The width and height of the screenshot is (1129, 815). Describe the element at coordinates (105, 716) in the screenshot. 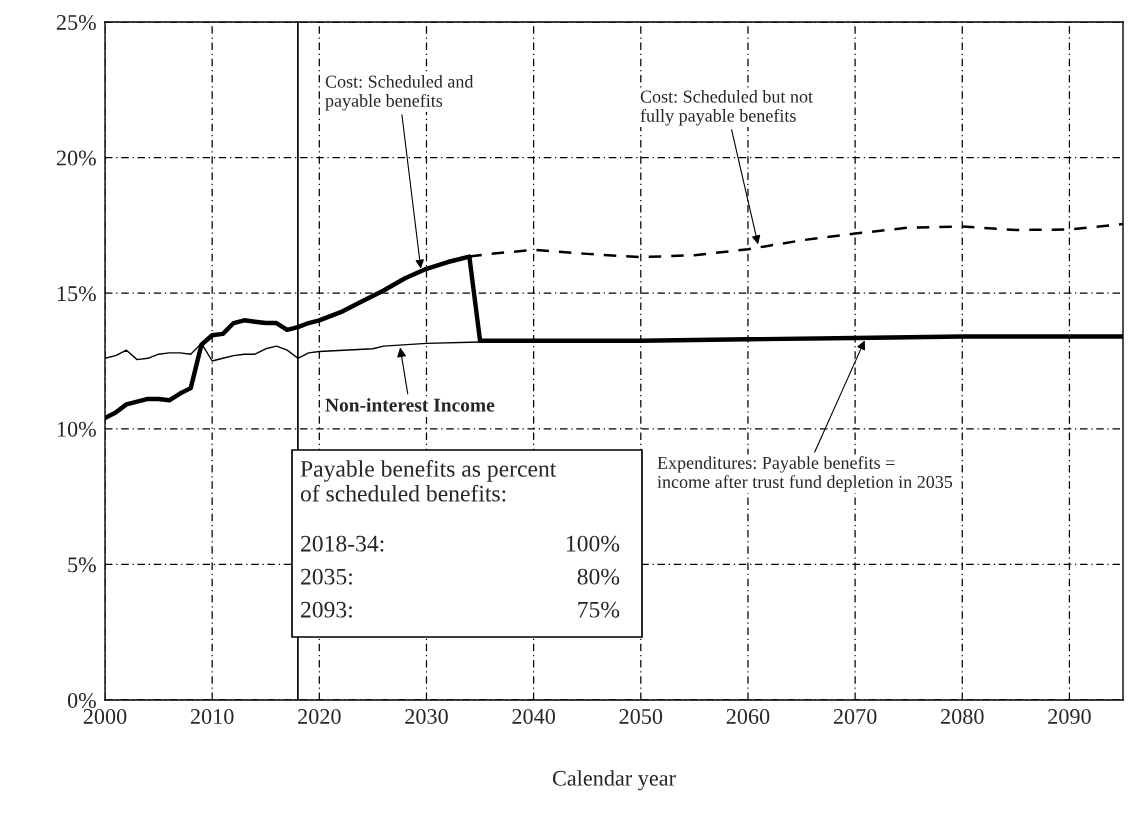

I see `x-tick-label: 2000` at that location.